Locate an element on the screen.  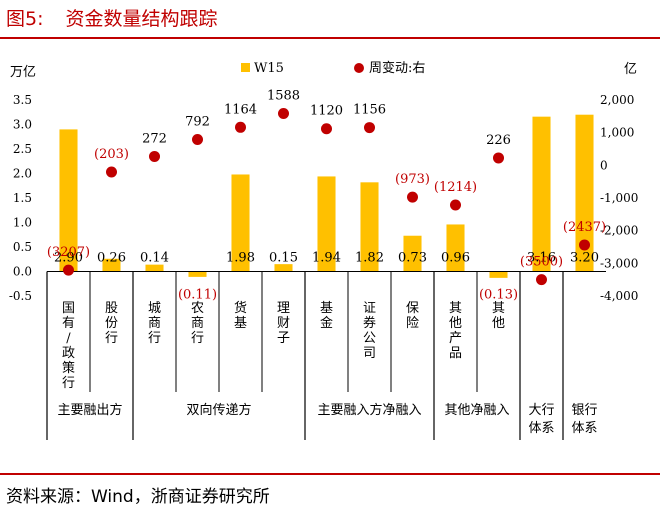
category-label-char: 品 is located at coordinates (455, 353).